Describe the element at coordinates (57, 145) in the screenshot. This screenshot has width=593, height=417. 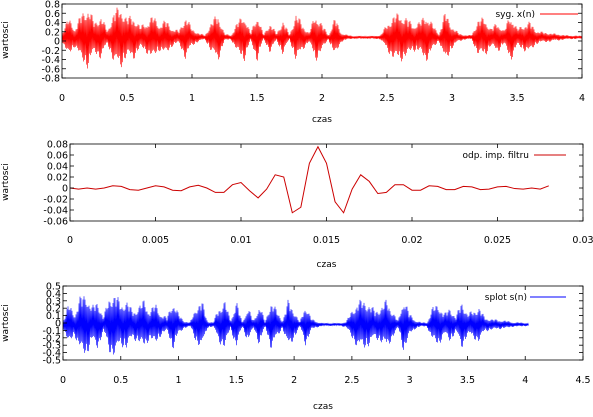
I see `y-tick-label: 0.08` at that location.